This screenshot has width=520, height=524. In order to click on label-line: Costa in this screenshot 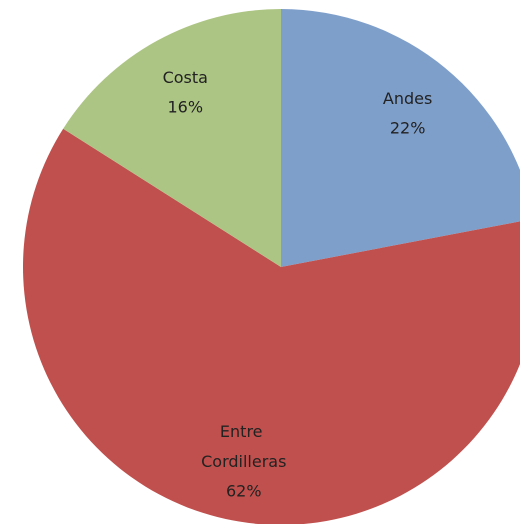, I will do `click(185, 76)`.